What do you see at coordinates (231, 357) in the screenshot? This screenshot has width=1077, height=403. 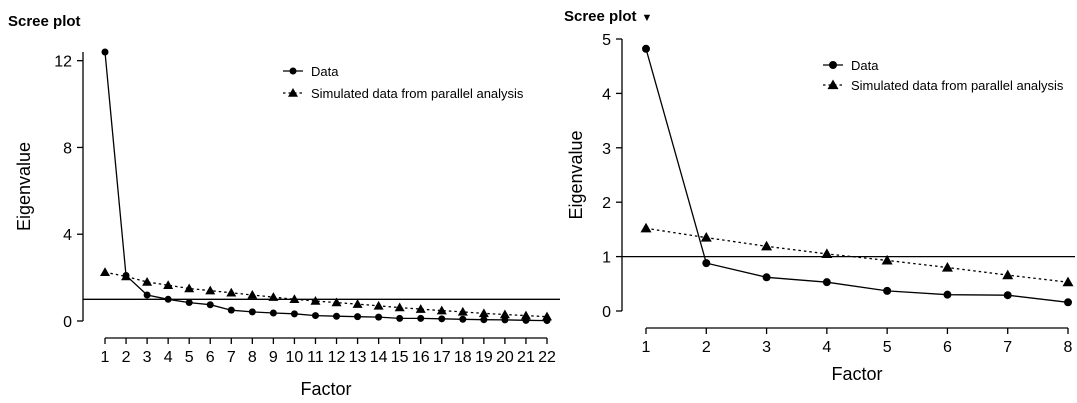 I see `x-tick-label: 7` at bounding box center [231, 357].